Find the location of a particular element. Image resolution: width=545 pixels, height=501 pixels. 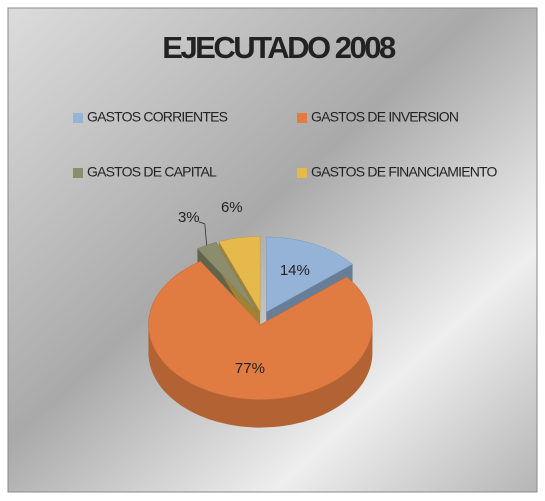

data-label: 6% is located at coordinates (232, 207).